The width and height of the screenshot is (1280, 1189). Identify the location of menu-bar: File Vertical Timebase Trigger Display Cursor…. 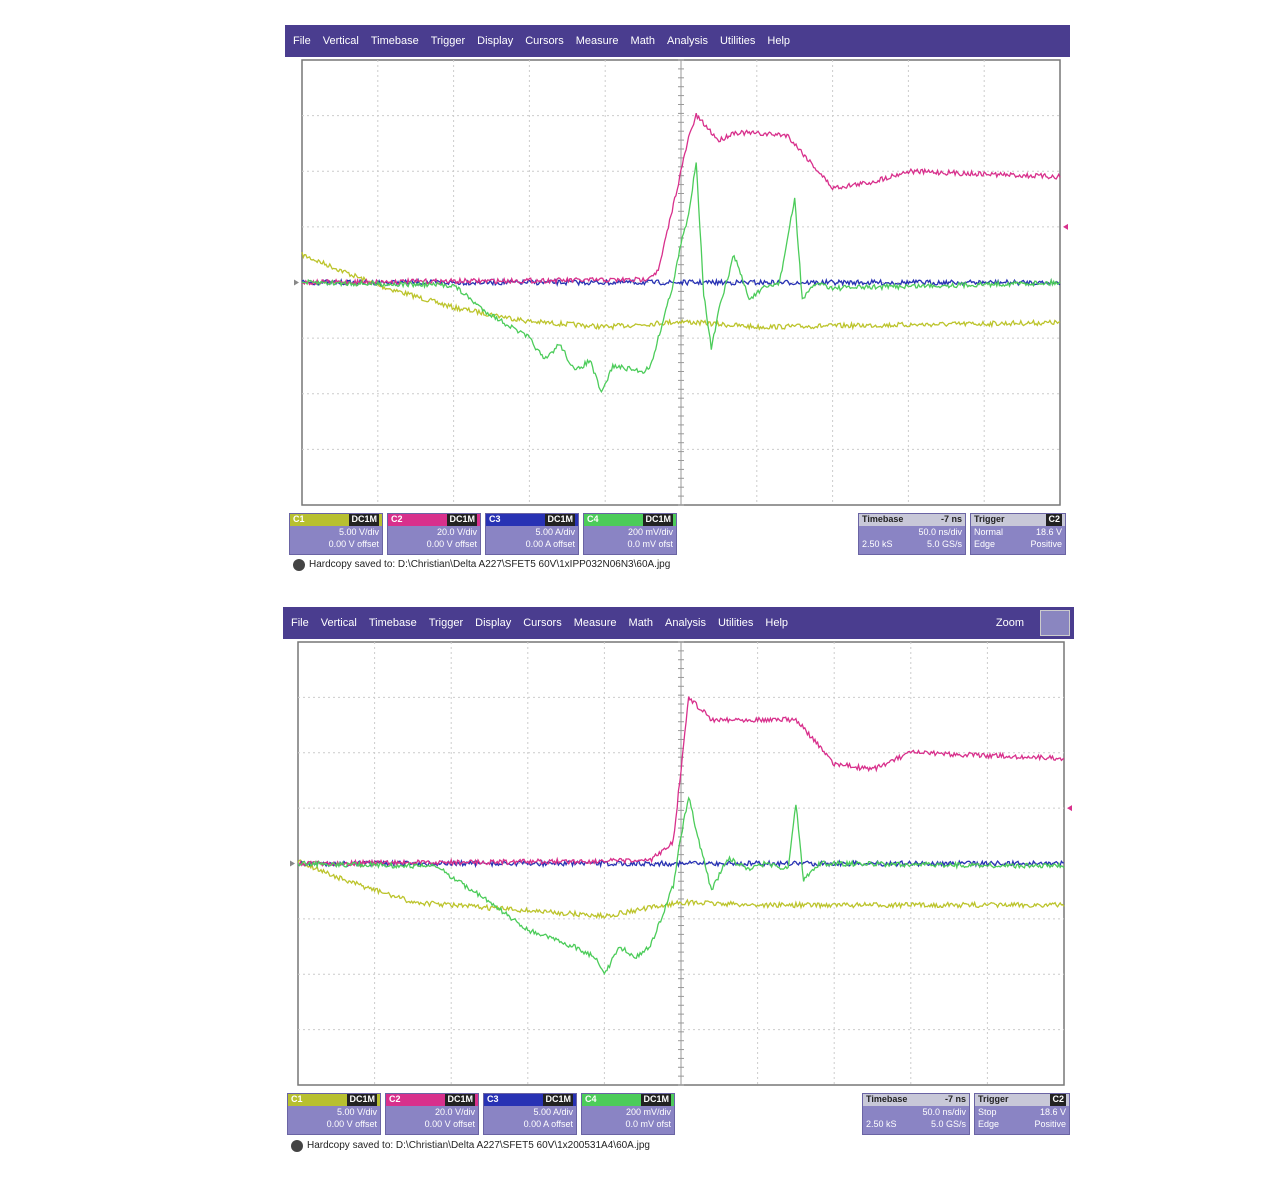
(678, 623).